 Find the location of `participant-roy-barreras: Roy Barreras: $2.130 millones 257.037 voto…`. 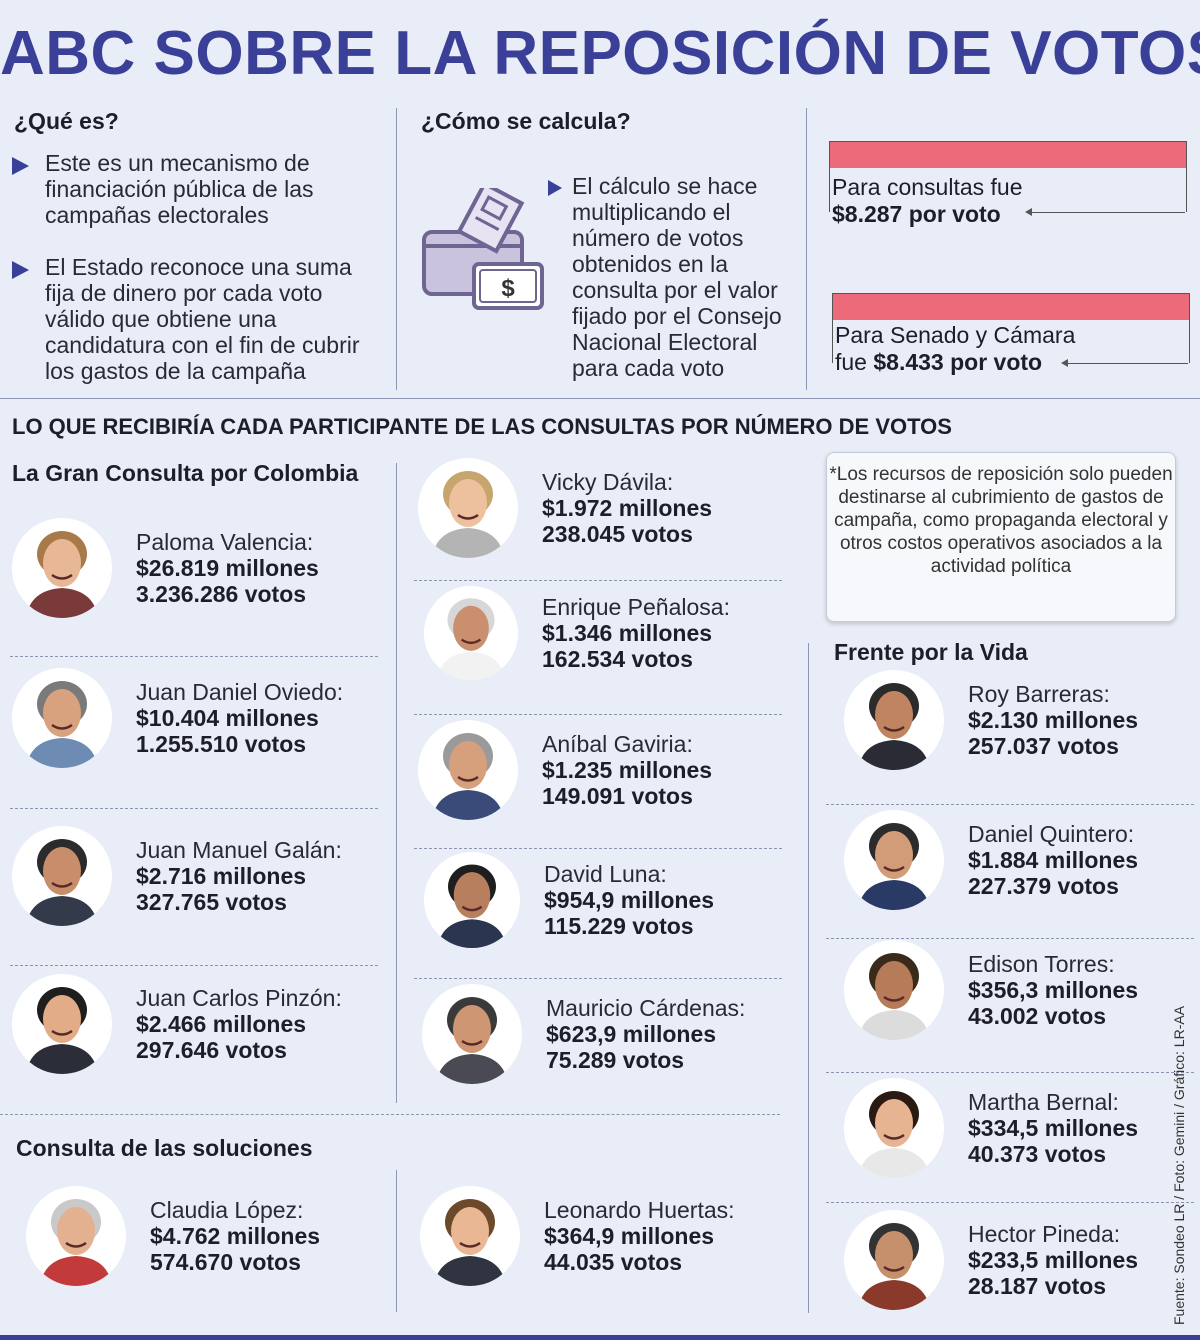

participant-roy-barreras: Roy Barreras: $2.130 millones 257.037 voto… is located at coordinates (991, 720).